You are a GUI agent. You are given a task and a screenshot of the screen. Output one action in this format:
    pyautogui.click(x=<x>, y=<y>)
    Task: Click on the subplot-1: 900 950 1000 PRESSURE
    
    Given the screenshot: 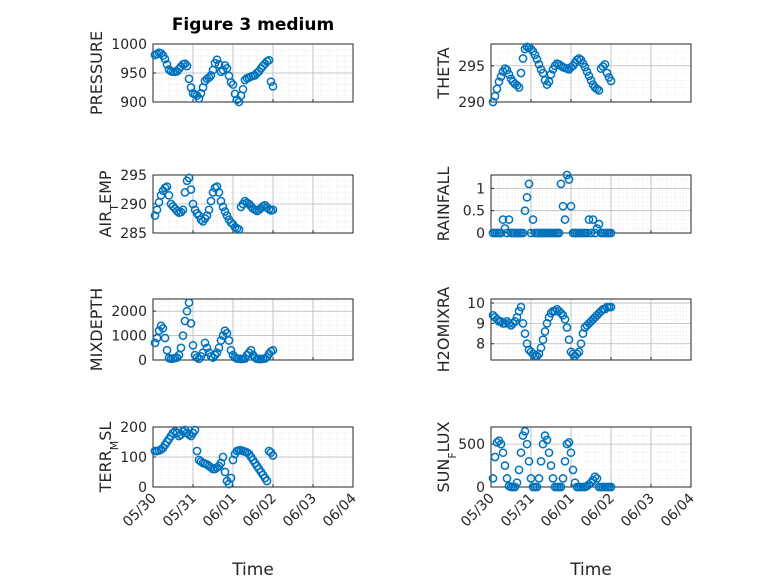 What is the action you would take?
    pyautogui.click(x=220, y=73)
    